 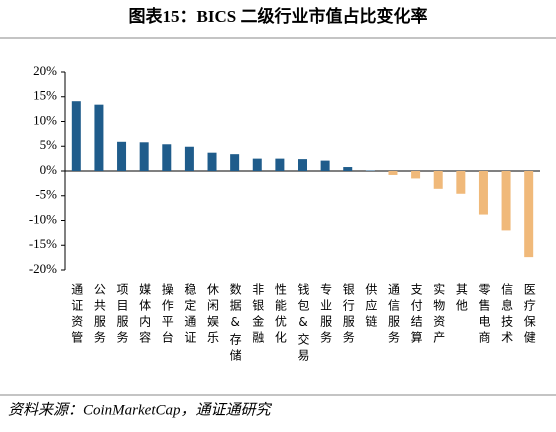 I want to click on y-tick-label: 15%, so click(x=45, y=95).